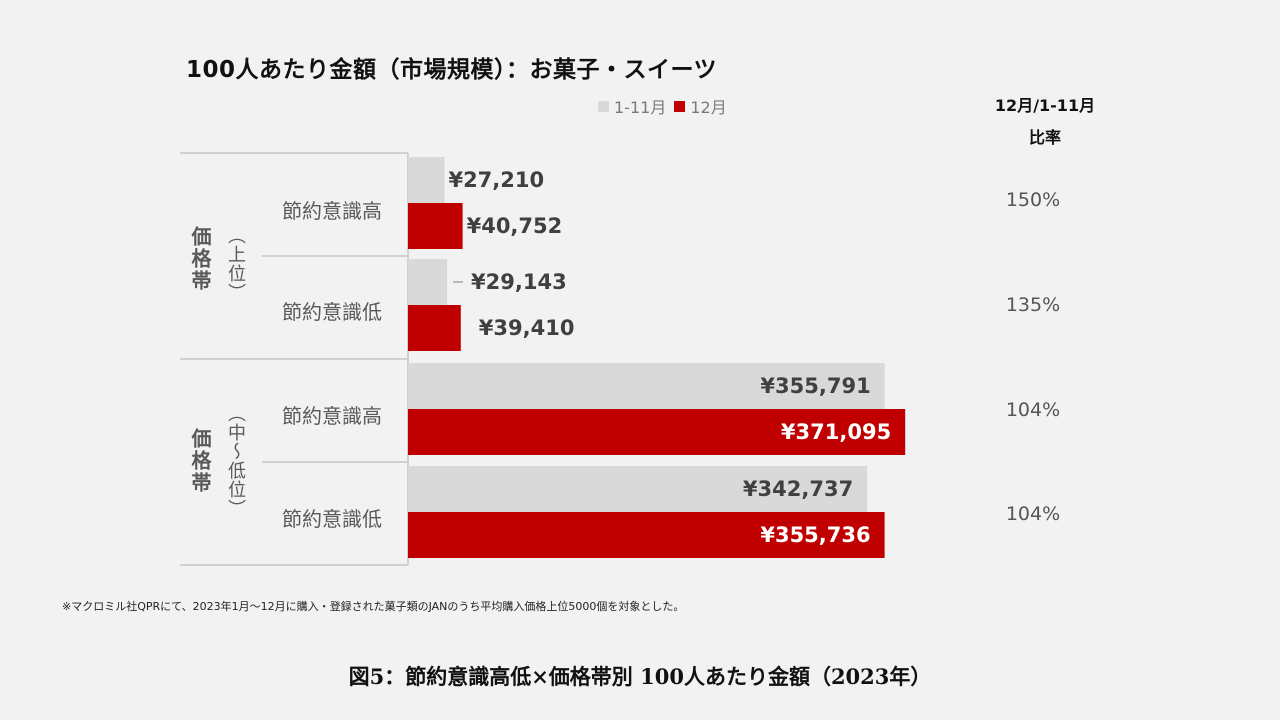 This screenshot has width=1280, height=720. What do you see at coordinates (235, 264) in the screenshot?
I see `group-sub-upper: （上位）` at bounding box center [235, 264].